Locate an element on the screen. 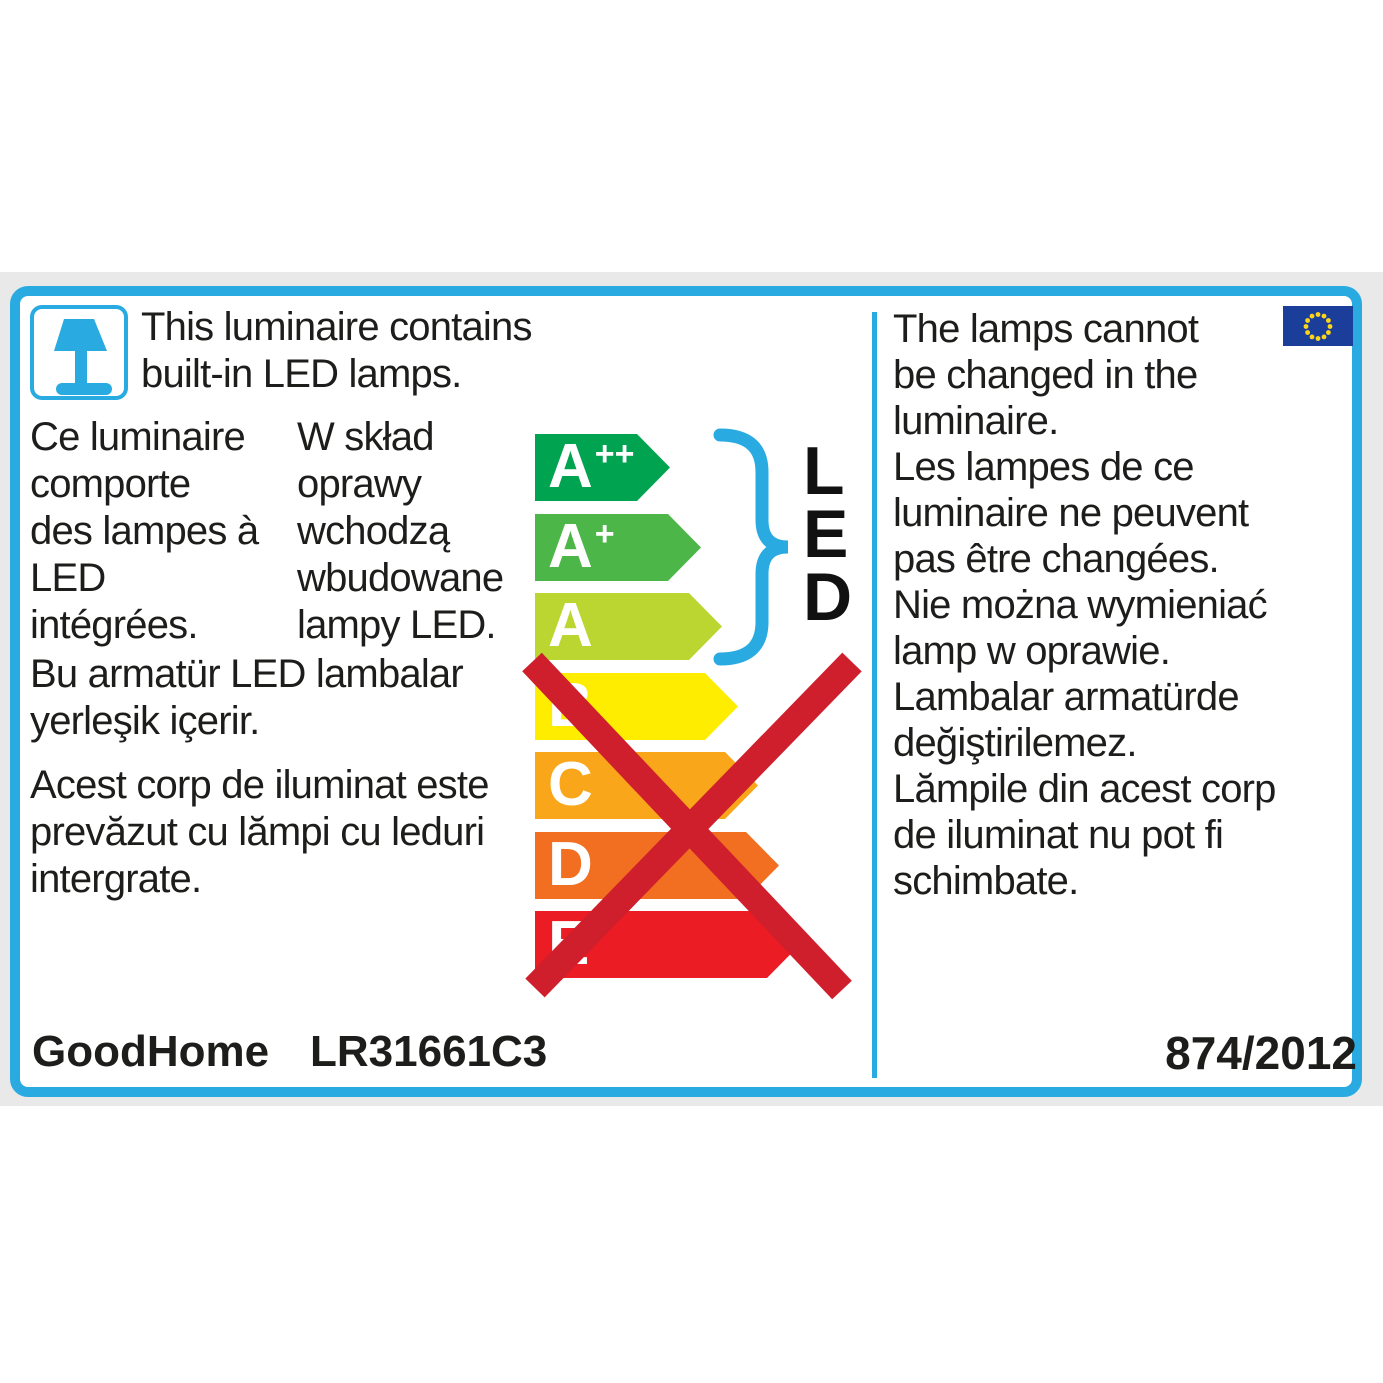  energy-class-sup: ++ is located at coordinates (614, 454).